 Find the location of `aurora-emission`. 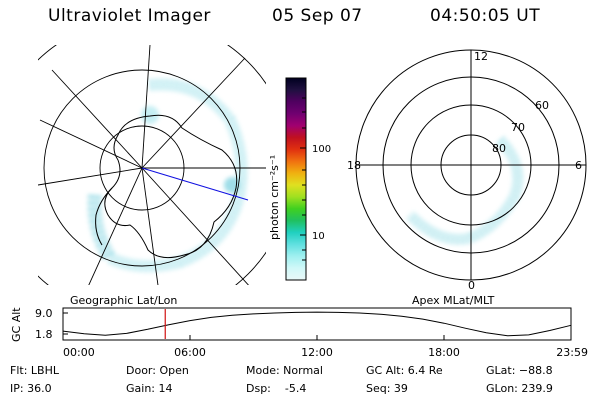

aurora-emission is located at coordinates (167, 175).